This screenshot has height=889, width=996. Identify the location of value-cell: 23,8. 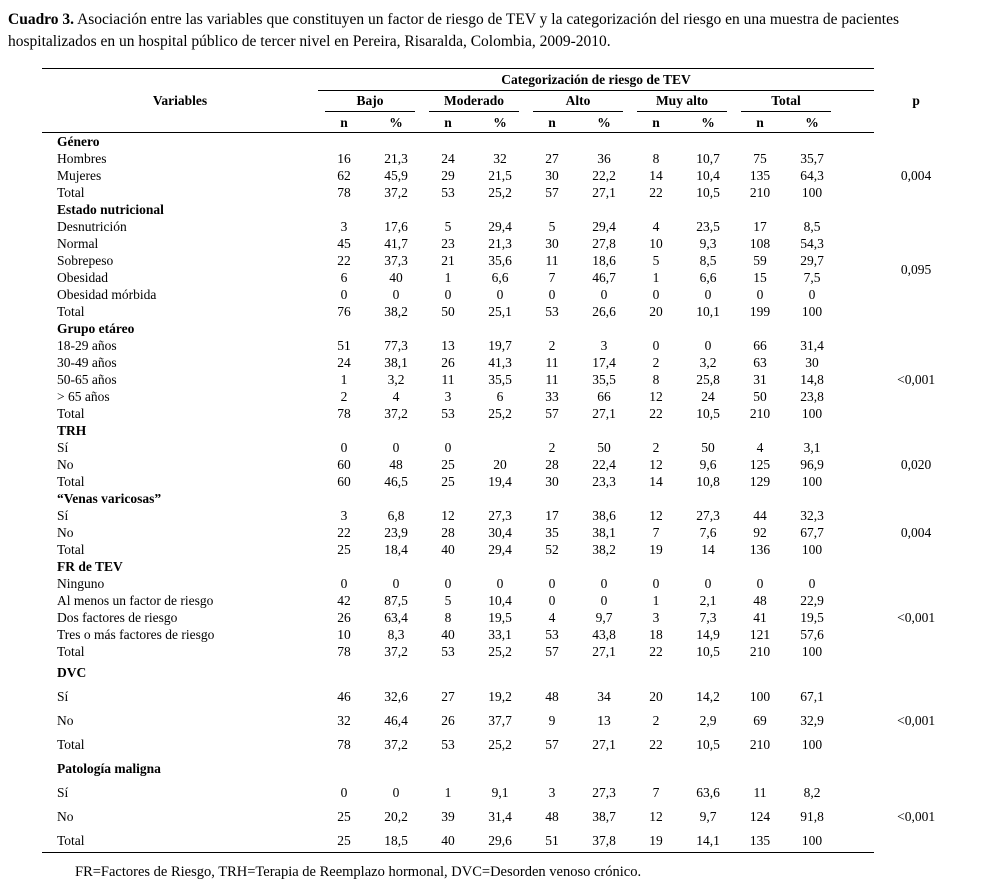
(812, 397).